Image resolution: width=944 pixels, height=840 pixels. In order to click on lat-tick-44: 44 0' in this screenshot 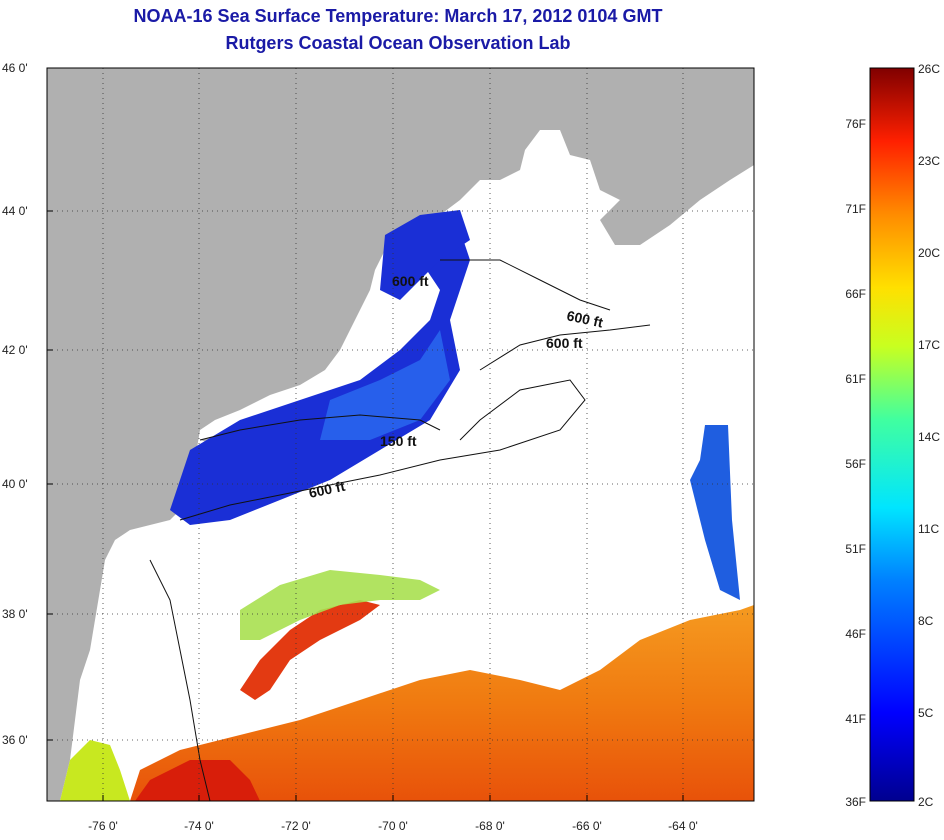, I will do `click(15, 211)`.